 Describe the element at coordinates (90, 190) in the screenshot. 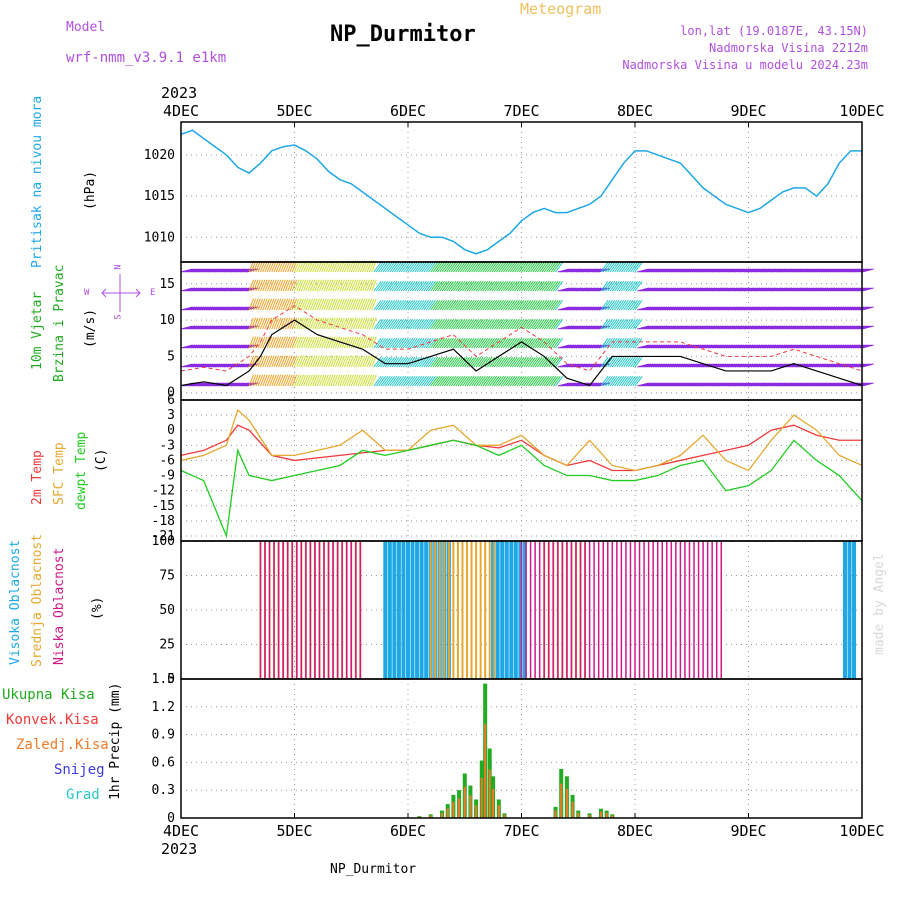

I see `pressure-unit: (hPa)` at that location.